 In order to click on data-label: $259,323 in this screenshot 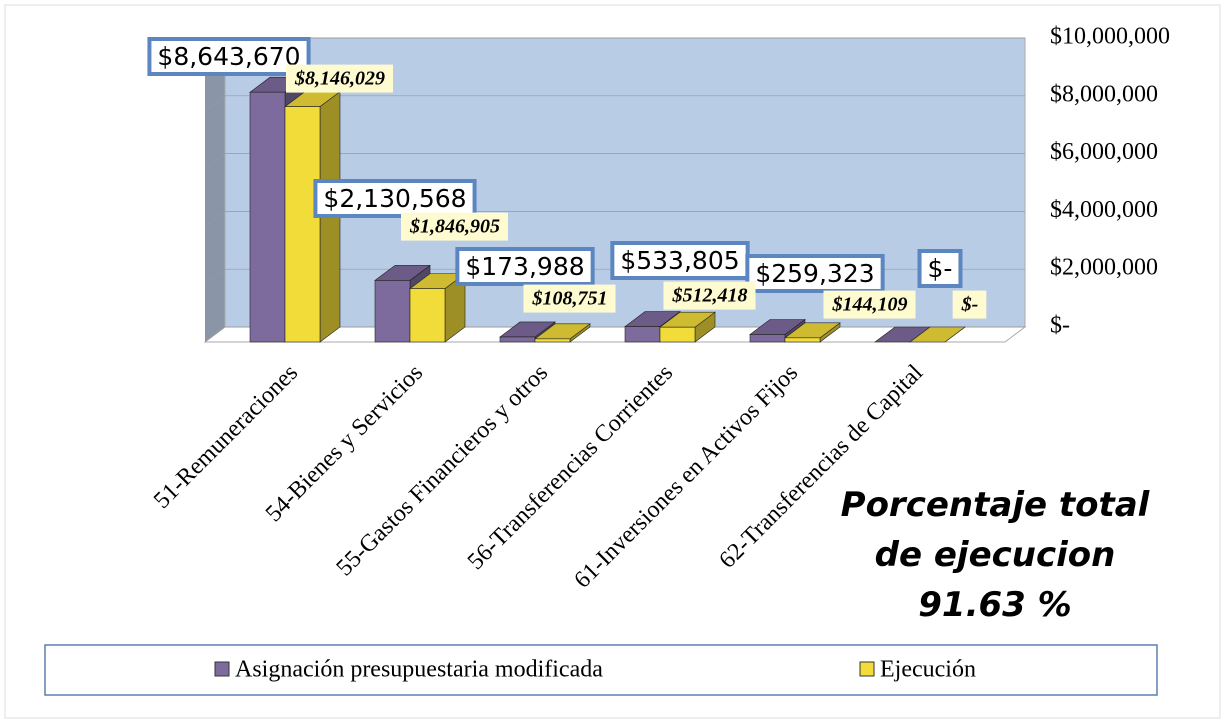, I will do `click(814, 273)`.